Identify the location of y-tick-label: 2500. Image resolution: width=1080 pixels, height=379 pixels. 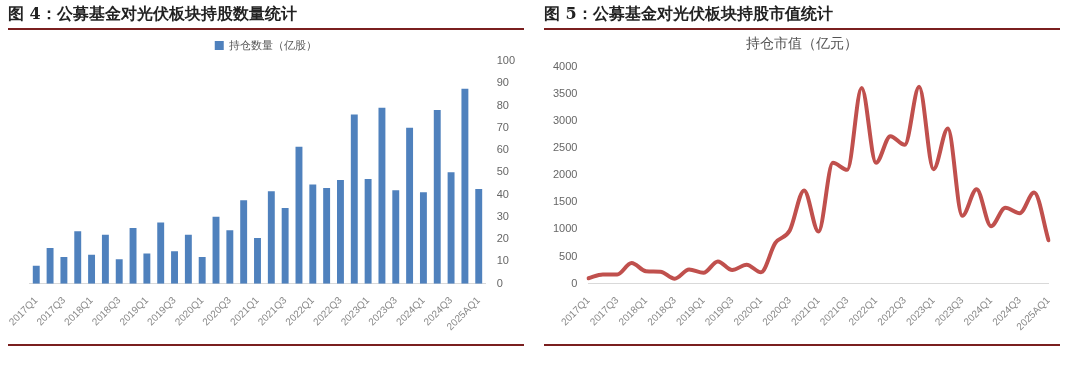
(565, 147).